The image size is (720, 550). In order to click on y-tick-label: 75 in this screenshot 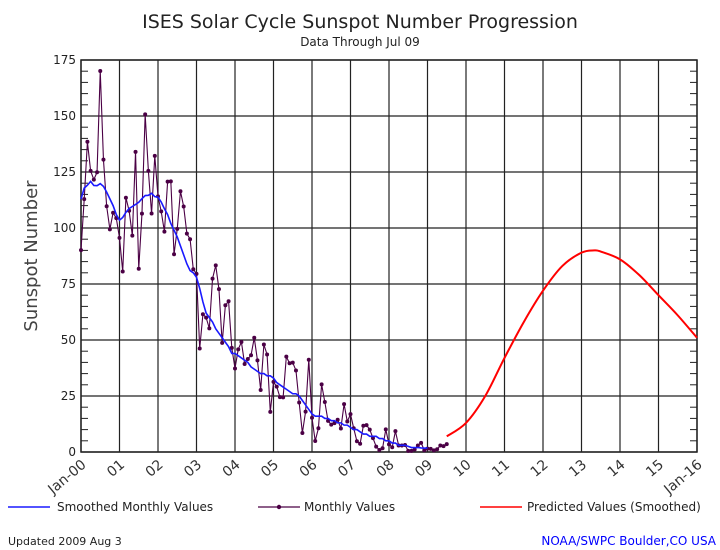, I will do `click(68, 284)`.